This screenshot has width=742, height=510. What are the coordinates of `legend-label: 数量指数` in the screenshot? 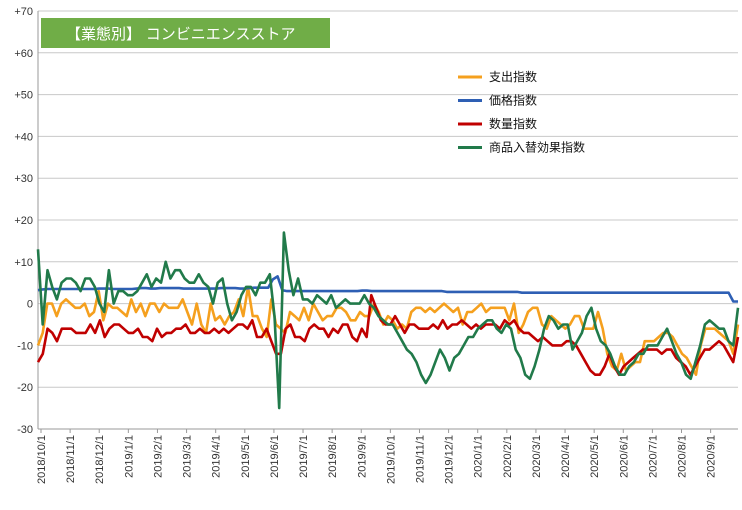 It's located at (513, 123).